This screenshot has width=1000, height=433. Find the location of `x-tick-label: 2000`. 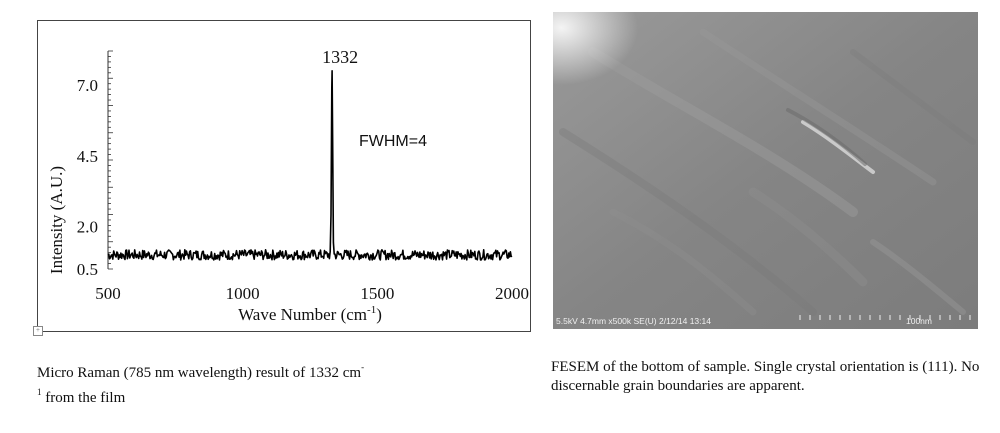

x-tick-label: 2000 is located at coordinates (512, 293).